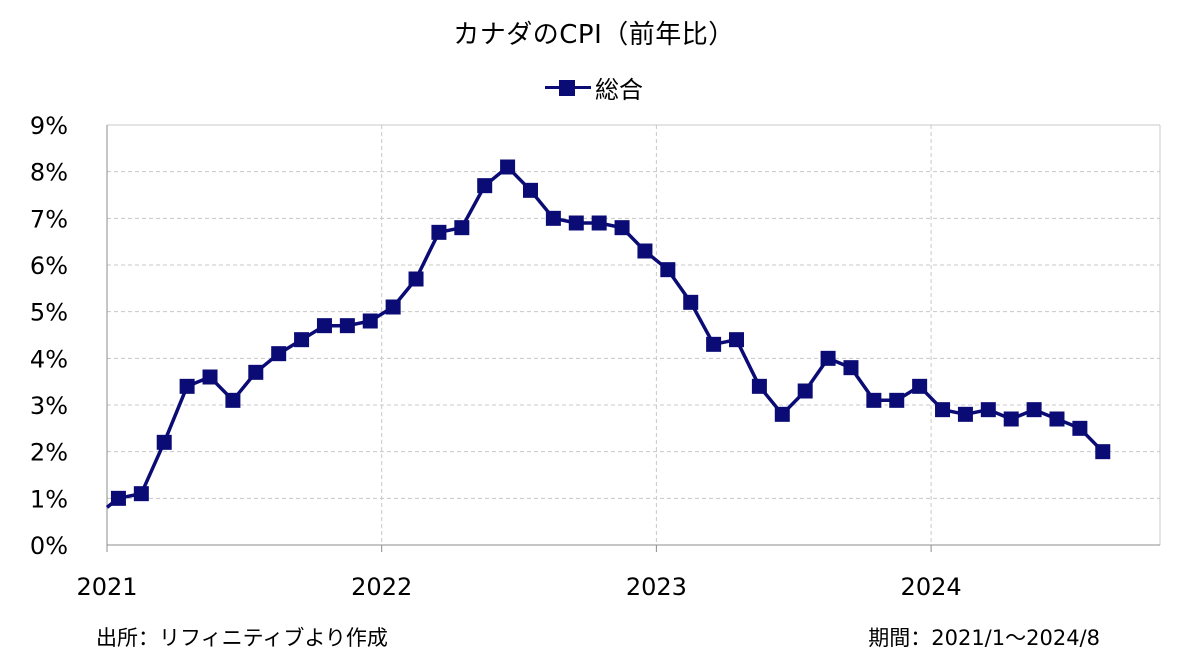 The height and width of the screenshot is (660, 1188). What do you see at coordinates (49, 266) in the screenshot?
I see `y-tick-label: 6%` at bounding box center [49, 266].